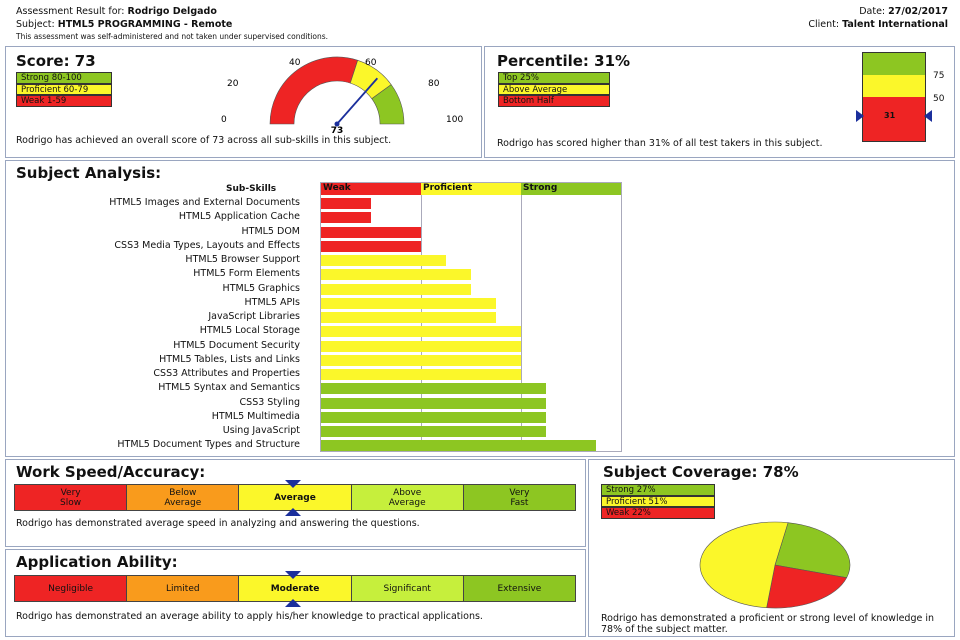 This screenshot has height=640, width=960. I want to click on subject-line: Subject: HTML5 PROGRAMMING - Remote, so click(124, 24).